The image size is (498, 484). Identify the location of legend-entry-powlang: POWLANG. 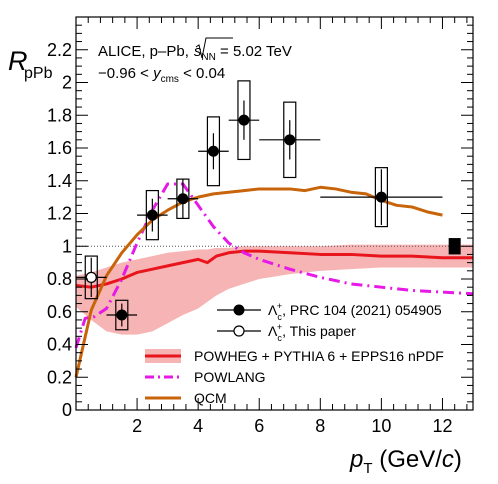
(205, 377).